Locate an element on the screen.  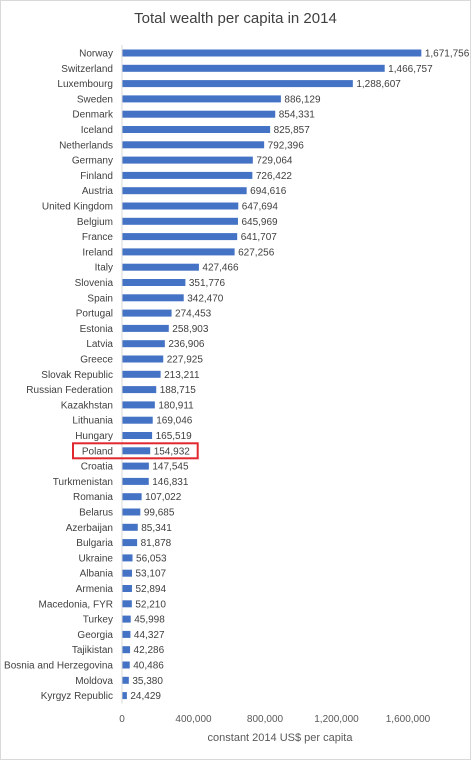
category-label: Albania is located at coordinates (97, 574).